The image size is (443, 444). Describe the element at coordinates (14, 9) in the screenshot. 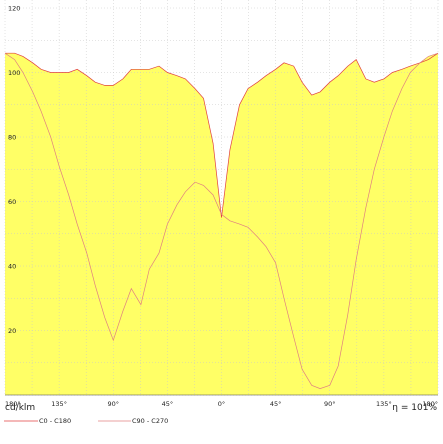

I see `y-tick-label: 120` at that location.